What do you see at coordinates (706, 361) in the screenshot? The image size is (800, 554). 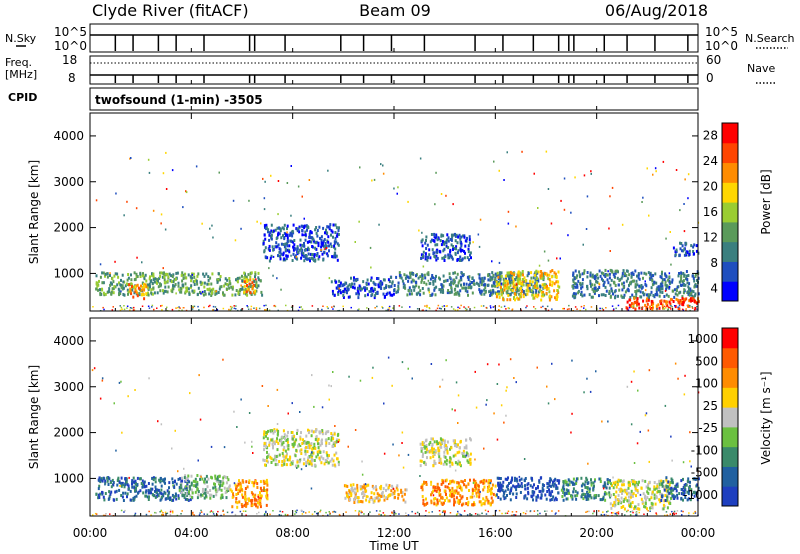 I see `velocity-colorbar-tick-1: 500` at bounding box center [706, 361].